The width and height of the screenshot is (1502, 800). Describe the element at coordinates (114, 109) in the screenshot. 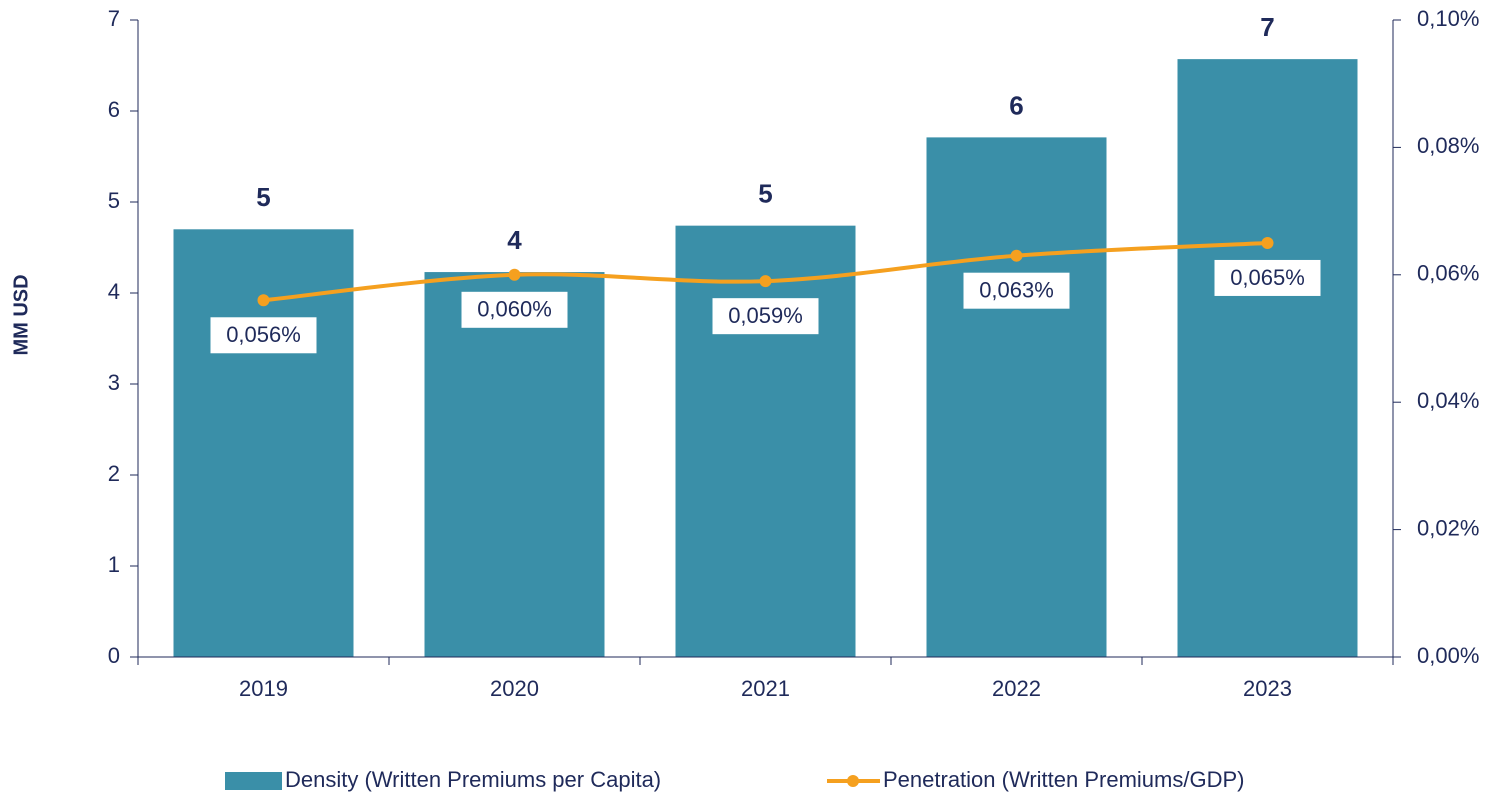

I see `y-tick-label: 6` at that location.